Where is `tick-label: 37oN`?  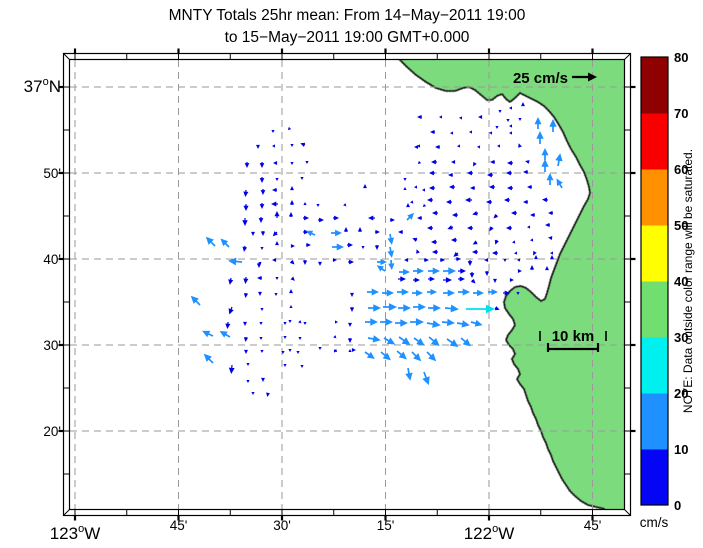
tick-label: 37oN is located at coordinates (42, 86).